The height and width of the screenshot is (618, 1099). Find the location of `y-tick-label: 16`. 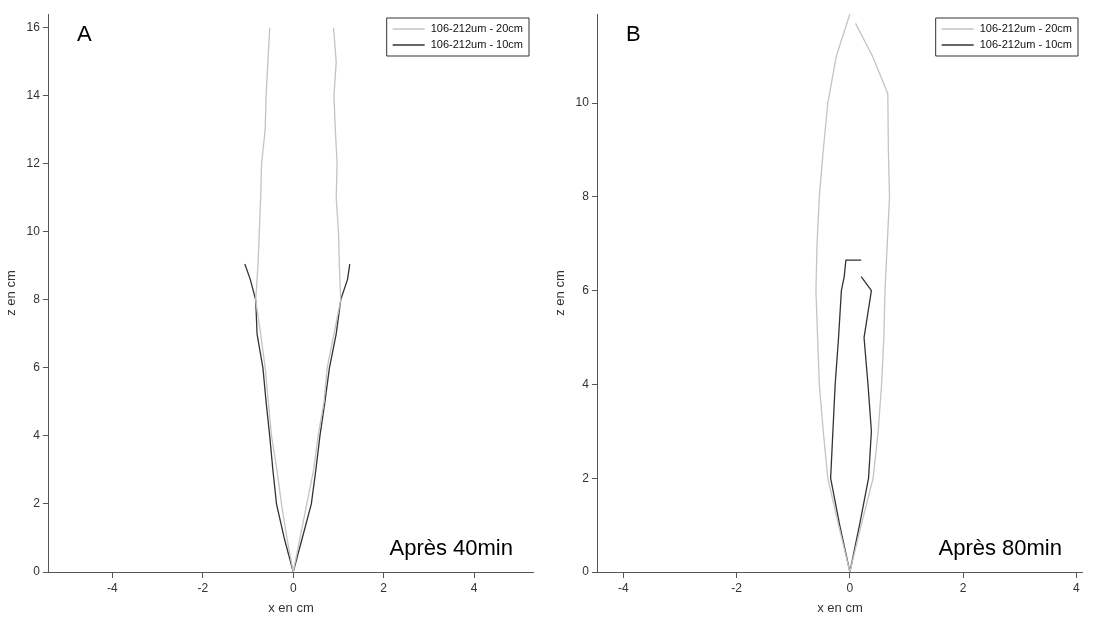

y-tick-label: 16 is located at coordinates (33, 26).